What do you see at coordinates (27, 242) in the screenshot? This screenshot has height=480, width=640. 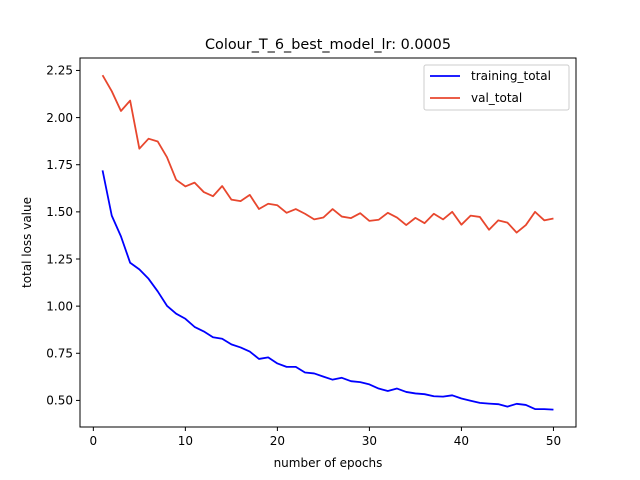 I see `y-axis-label: total loss value` at bounding box center [27, 242].